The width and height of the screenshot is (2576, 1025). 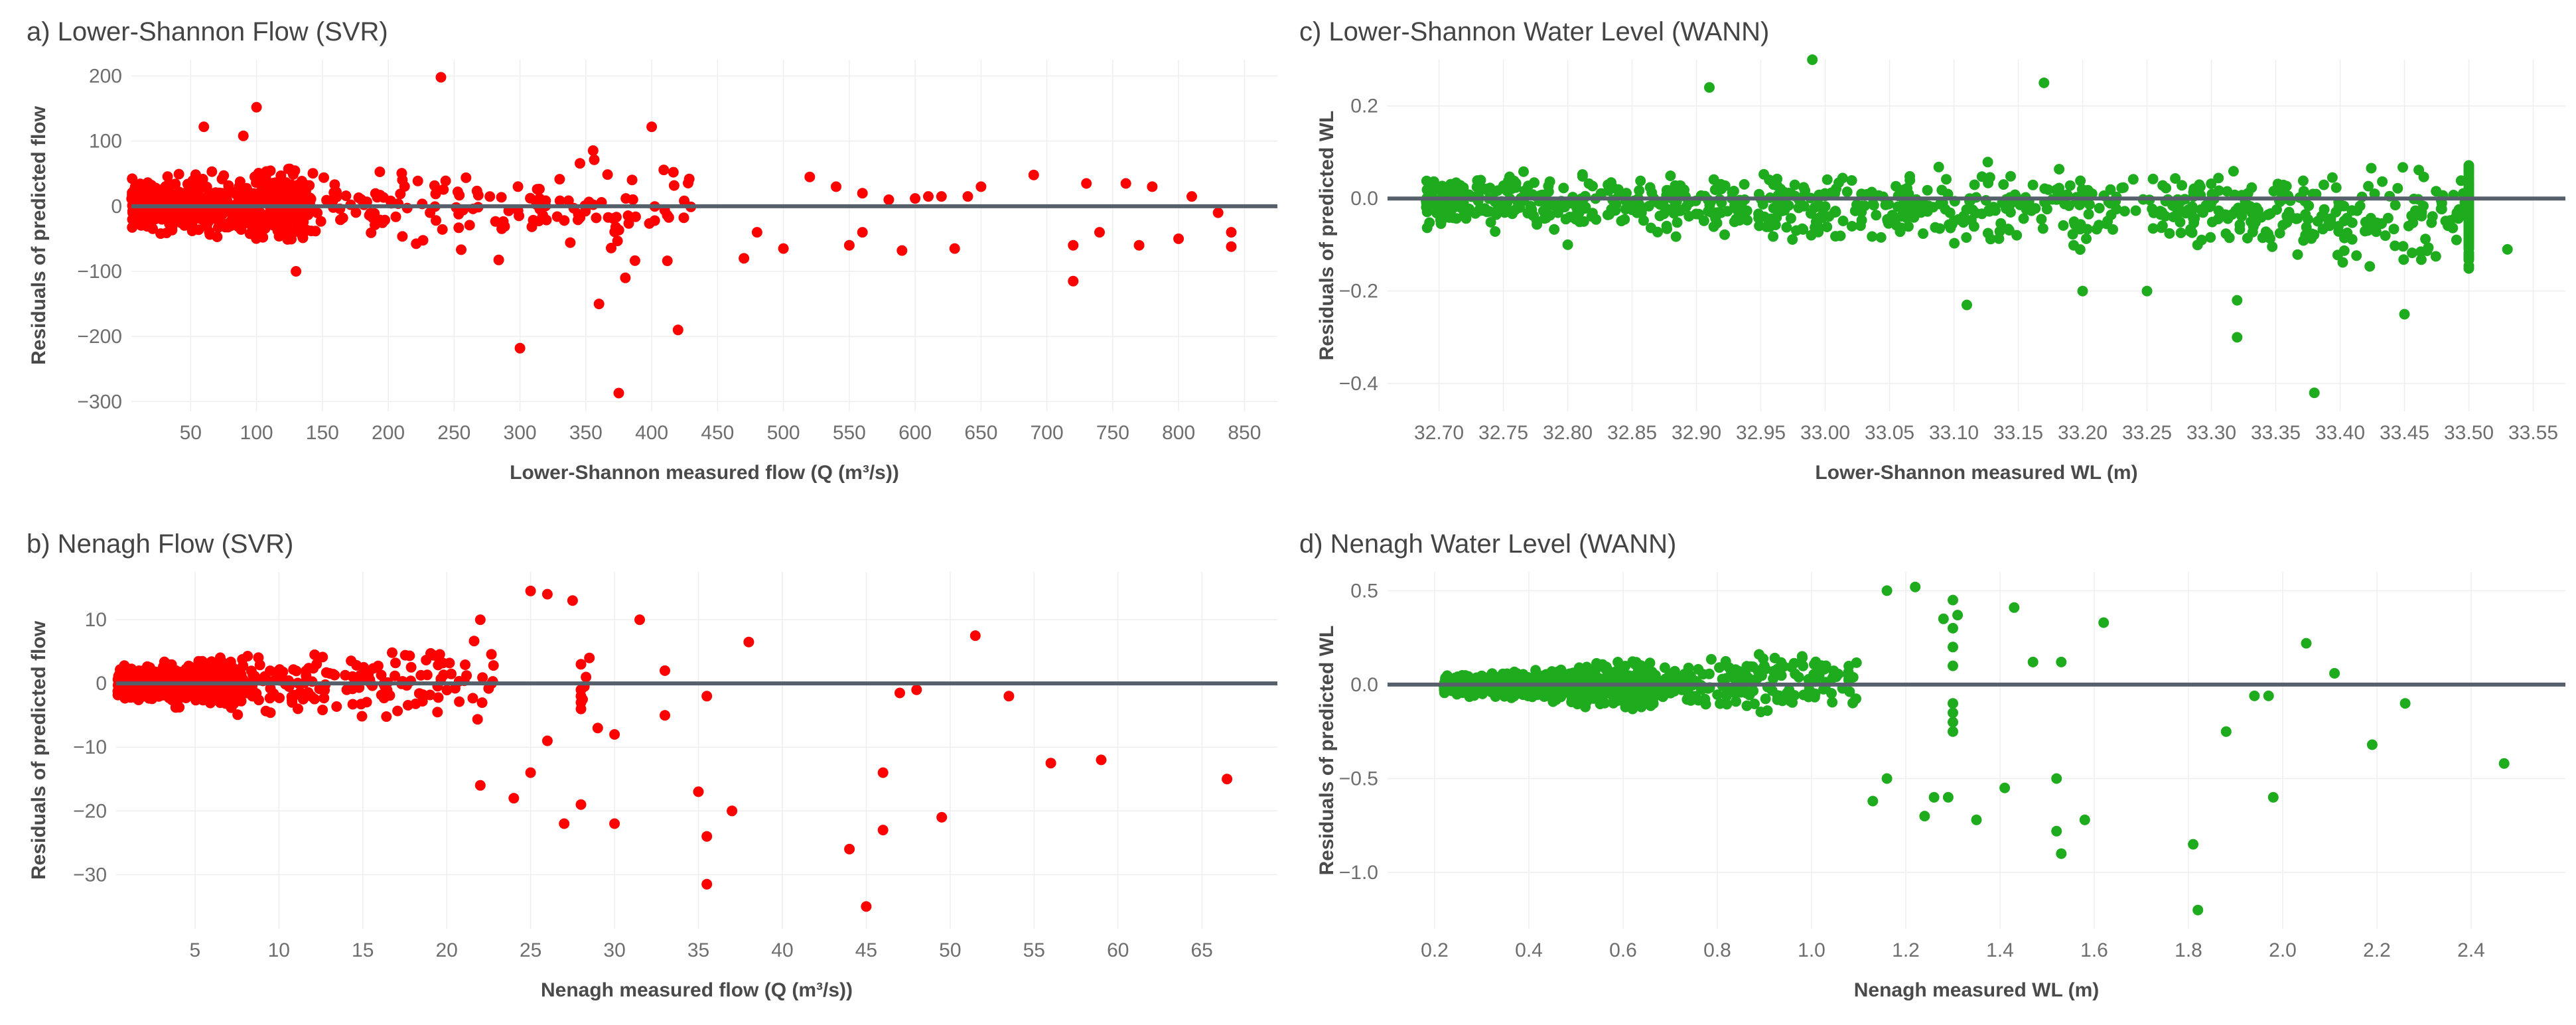 What do you see at coordinates (1534, 32) in the screenshot?
I see `chart-title: c) Lower-Shannon Water Level (WANN)` at bounding box center [1534, 32].